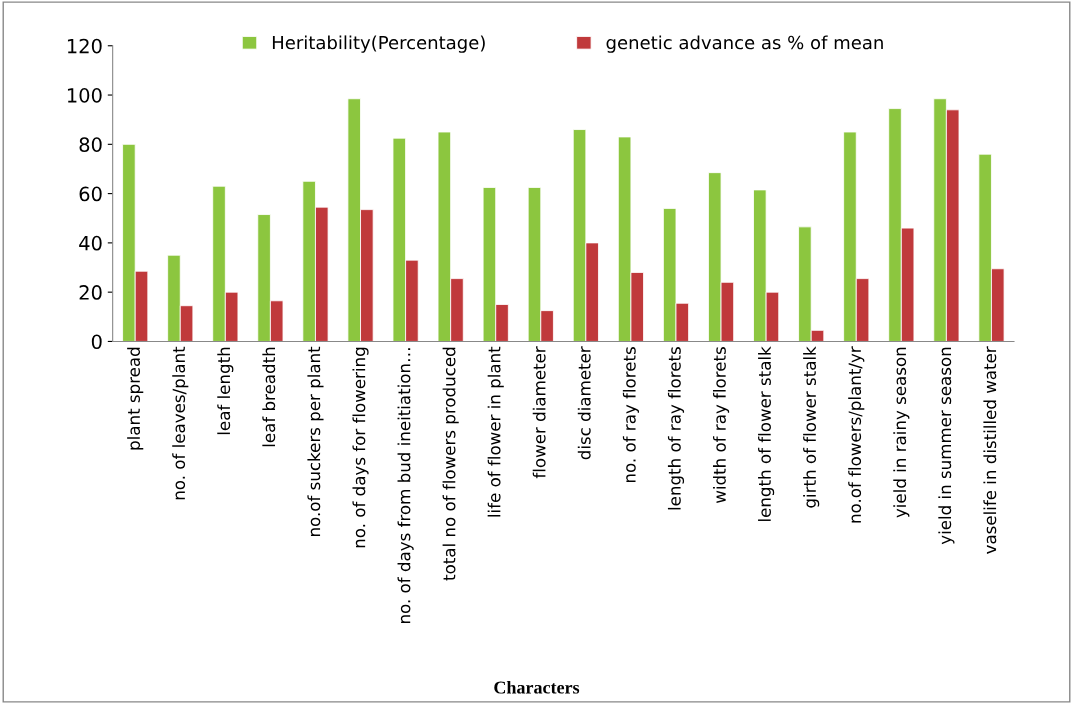 The width and height of the screenshot is (1073, 704). Describe the element at coordinates (811, 427) in the screenshot. I see `x-tick-label: girth of flower stalk` at that location.